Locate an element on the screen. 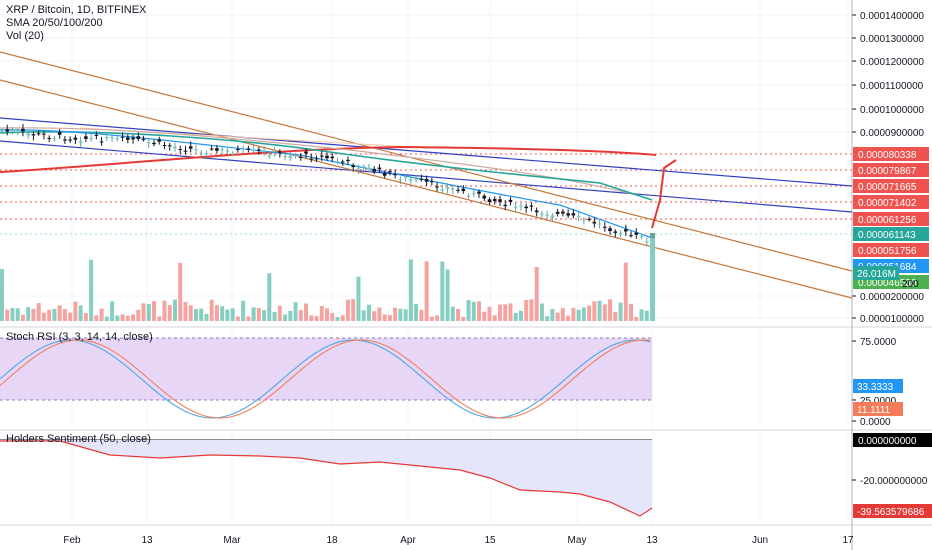 Image resolution: width=932 pixels, height=550 pixels. price-label-text: 0.000071402 is located at coordinates (887, 203).